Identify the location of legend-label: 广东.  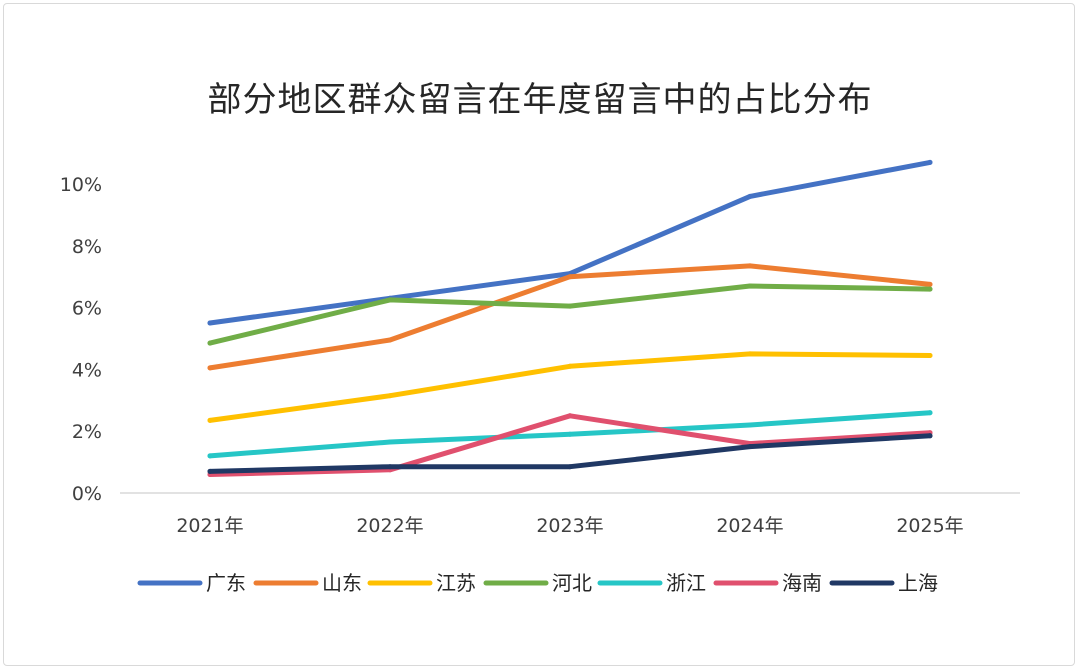
(226, 583).